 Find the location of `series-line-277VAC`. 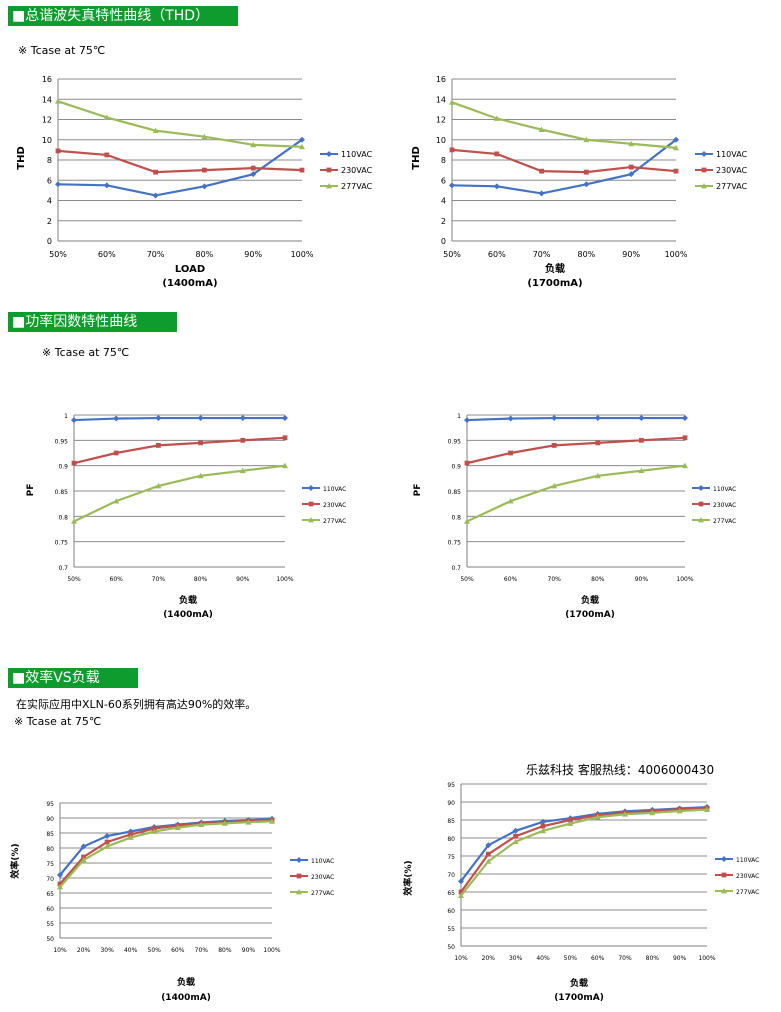

series-line-277VAC is located at coordinates (179, 493).